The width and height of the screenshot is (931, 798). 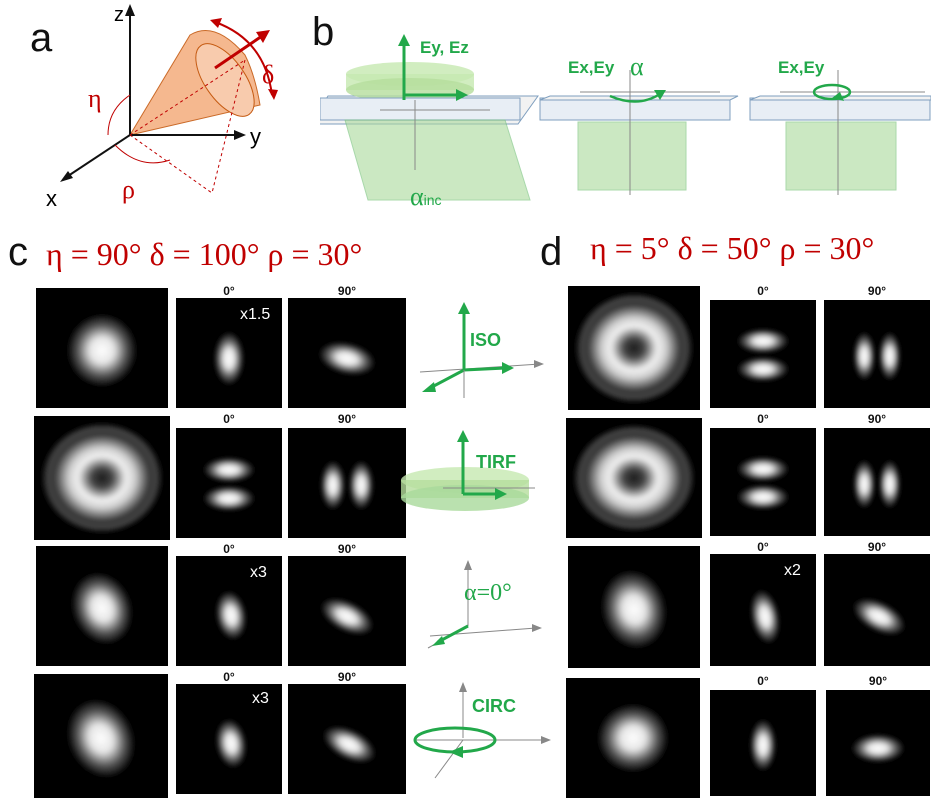 What do you see at coordinates (801, 67) in the screenshot?
I see `ex-ey-label-2: Ex,Ey` at bounding box center [801, 67].